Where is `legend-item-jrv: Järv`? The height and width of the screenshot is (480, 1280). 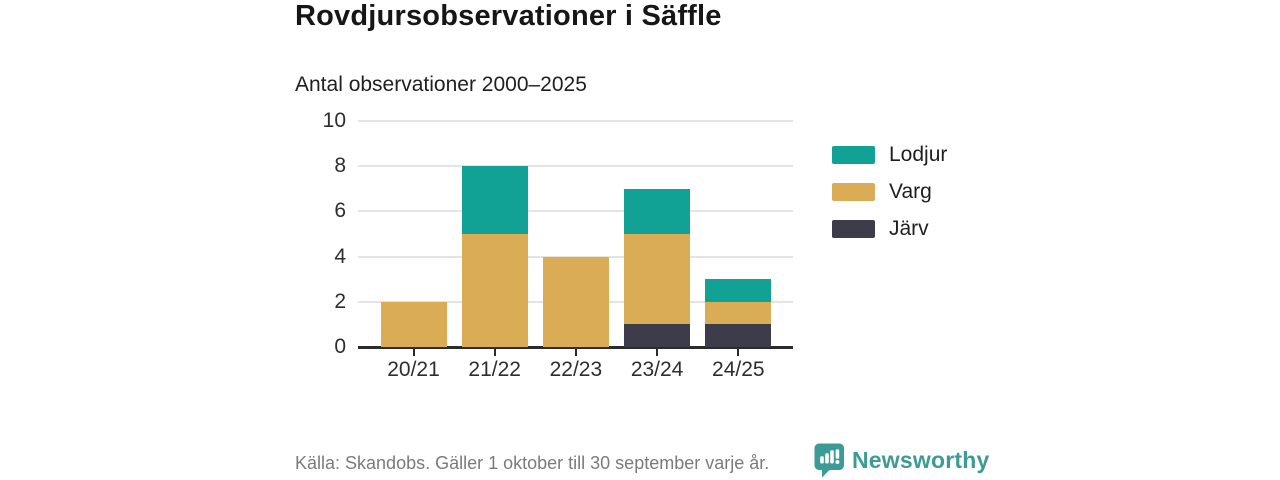
legend-item-jrv: Järv is located at coordinates (889, 229).